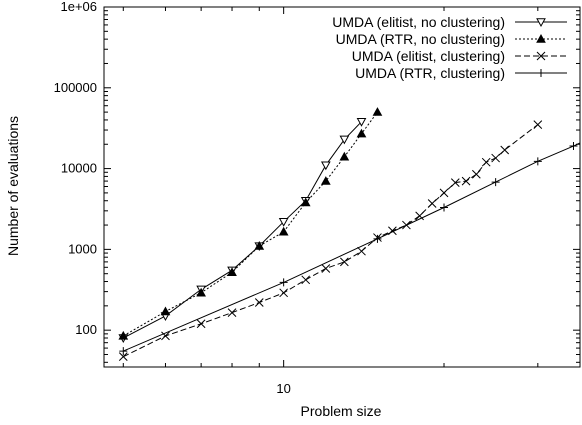 The image size is (582, 425). I want to click on y-tick-label: 1e+06, so click(78, 7).